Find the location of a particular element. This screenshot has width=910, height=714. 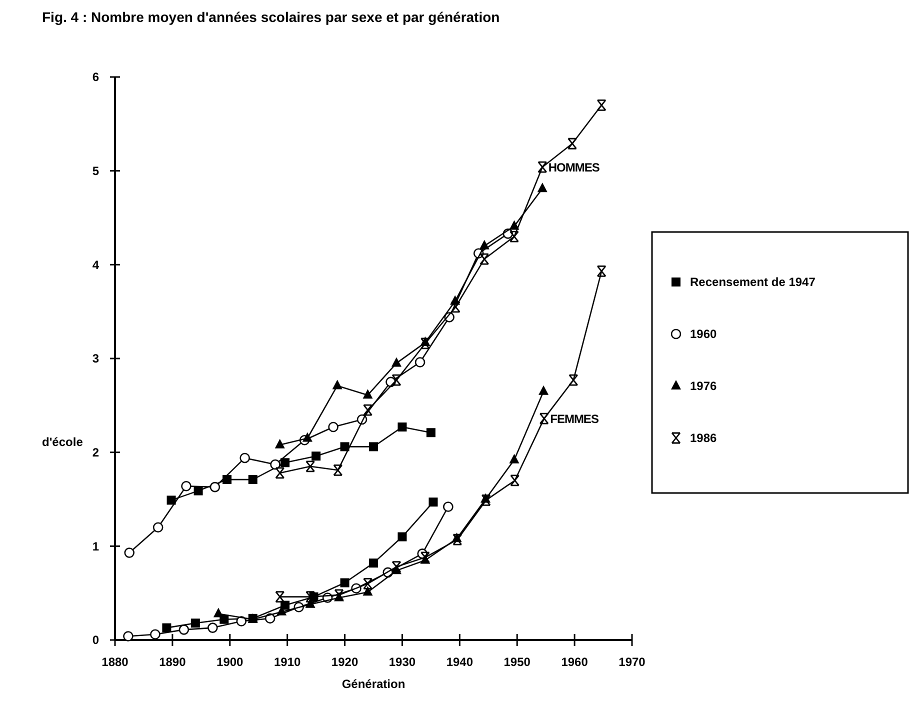

y-tick-label: 2 is located at coordinates (96, 453).